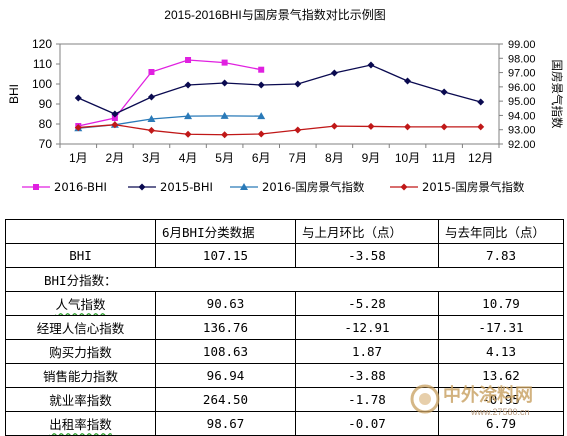 Image resolution: width=567 pixels, height=436 pixels. Describe the element at coordinates (522, 102) in the screenshot. I see `y-right-tick-label: 95.00` at that location.